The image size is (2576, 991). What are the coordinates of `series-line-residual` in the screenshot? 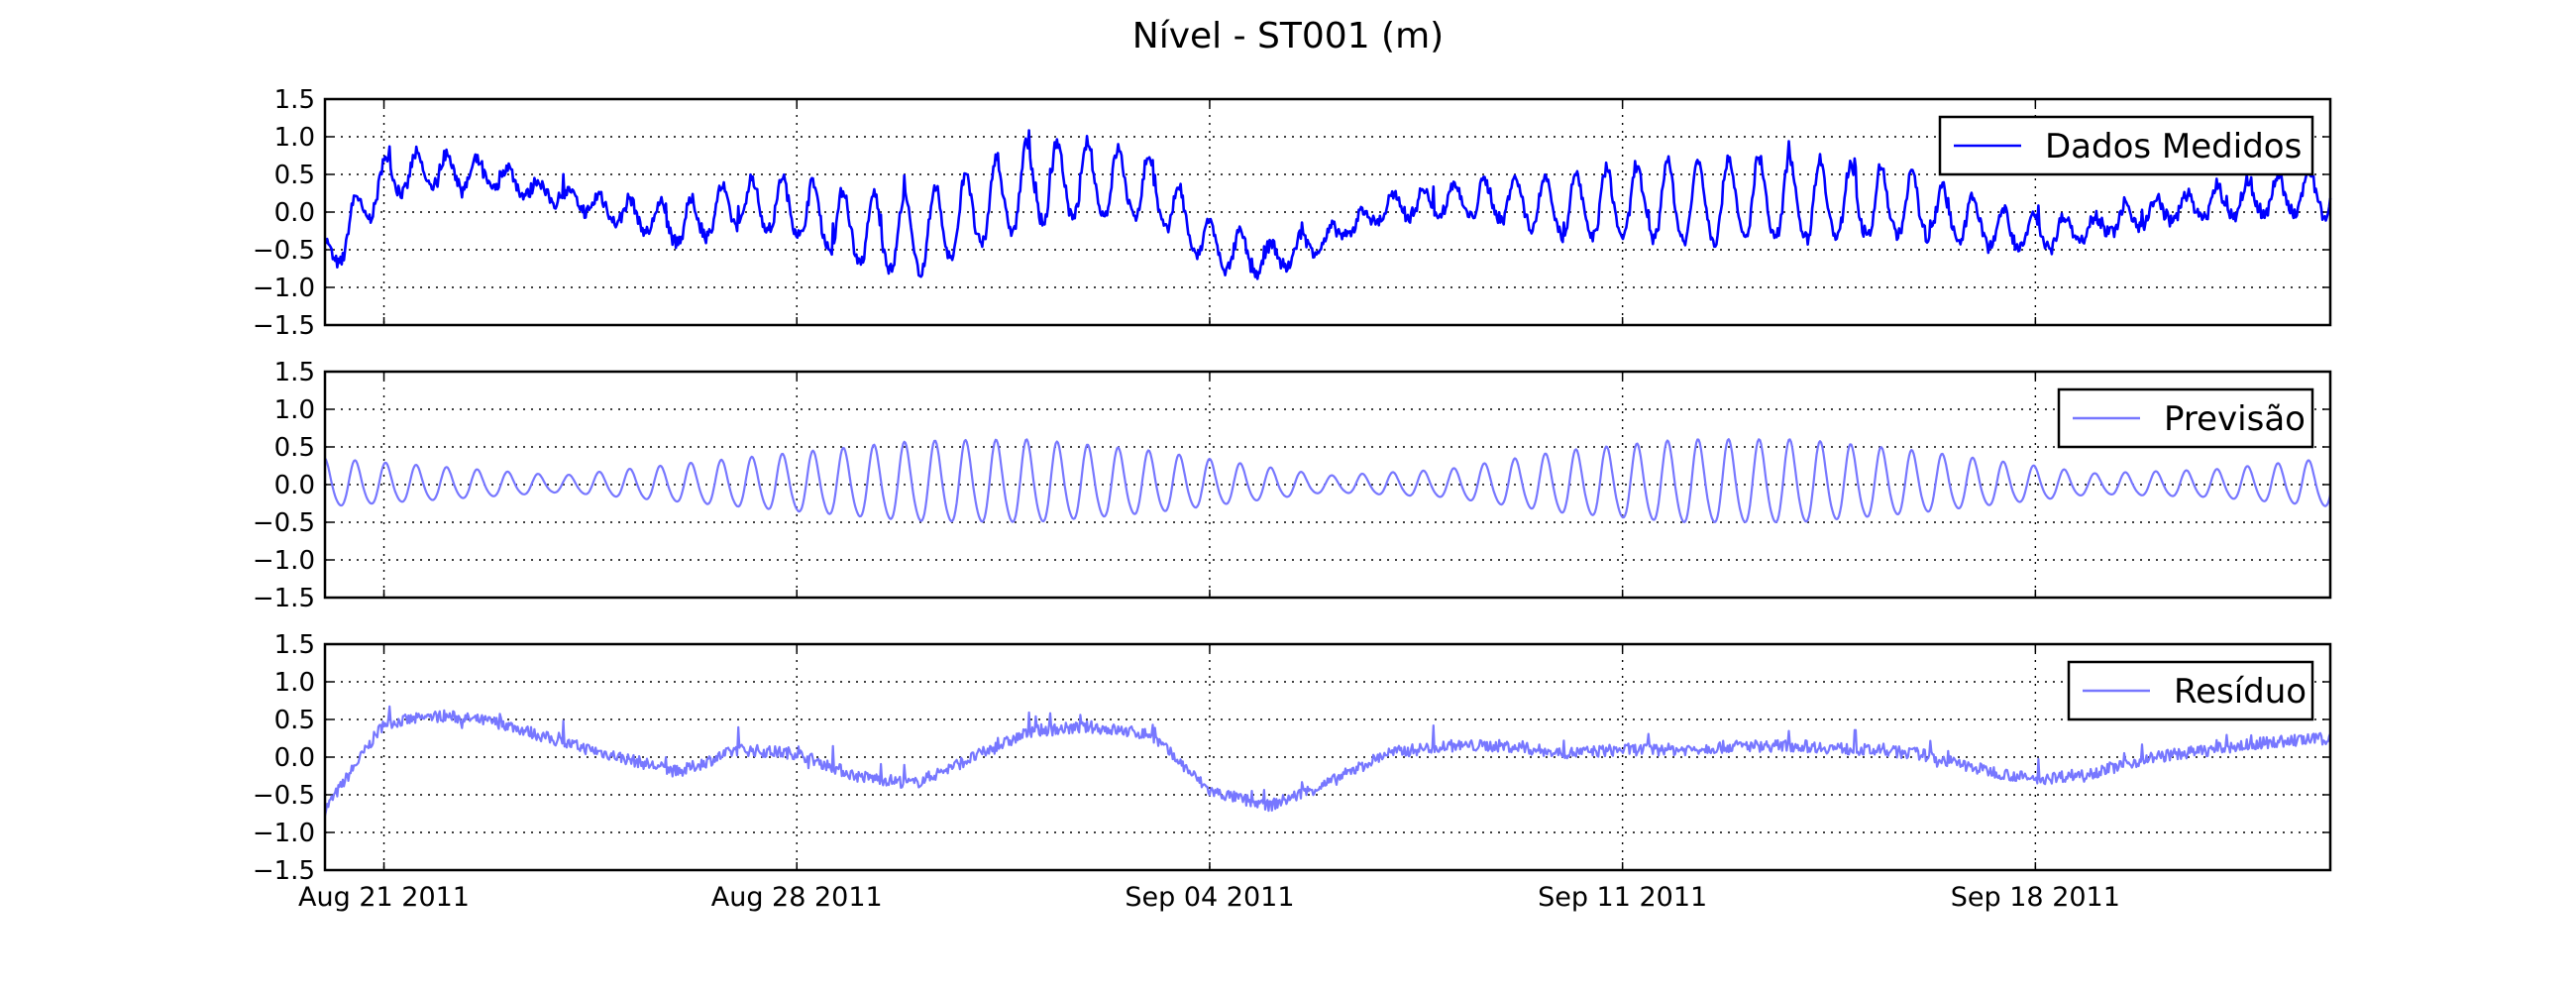 It's located at (1327, 761).